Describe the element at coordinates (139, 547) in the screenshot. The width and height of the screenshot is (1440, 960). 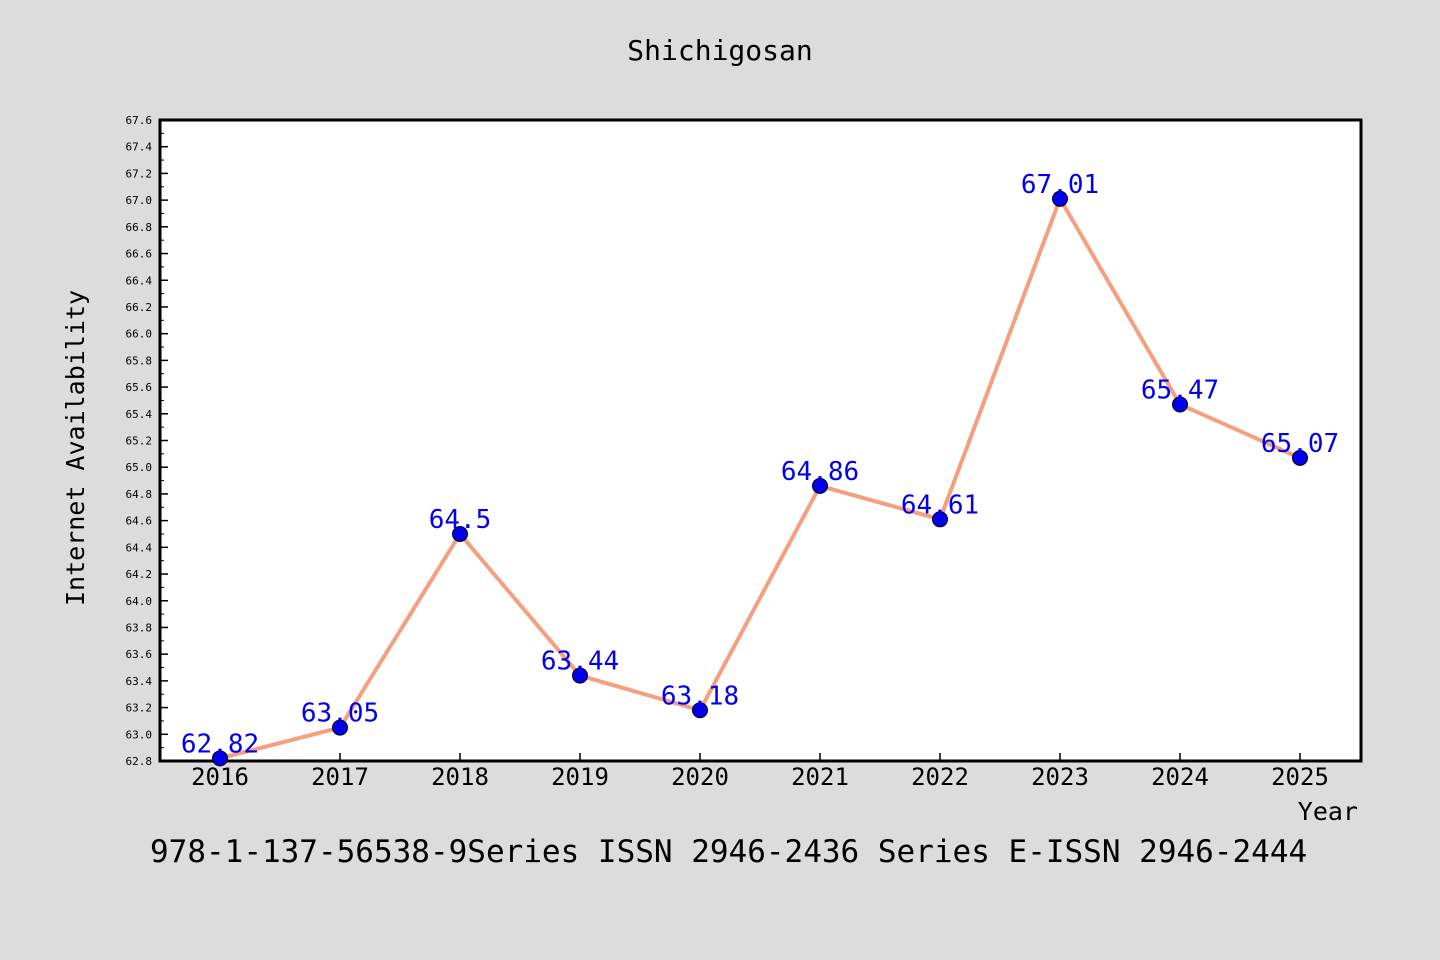
I see `y-tick-label: 64.4` at that location.